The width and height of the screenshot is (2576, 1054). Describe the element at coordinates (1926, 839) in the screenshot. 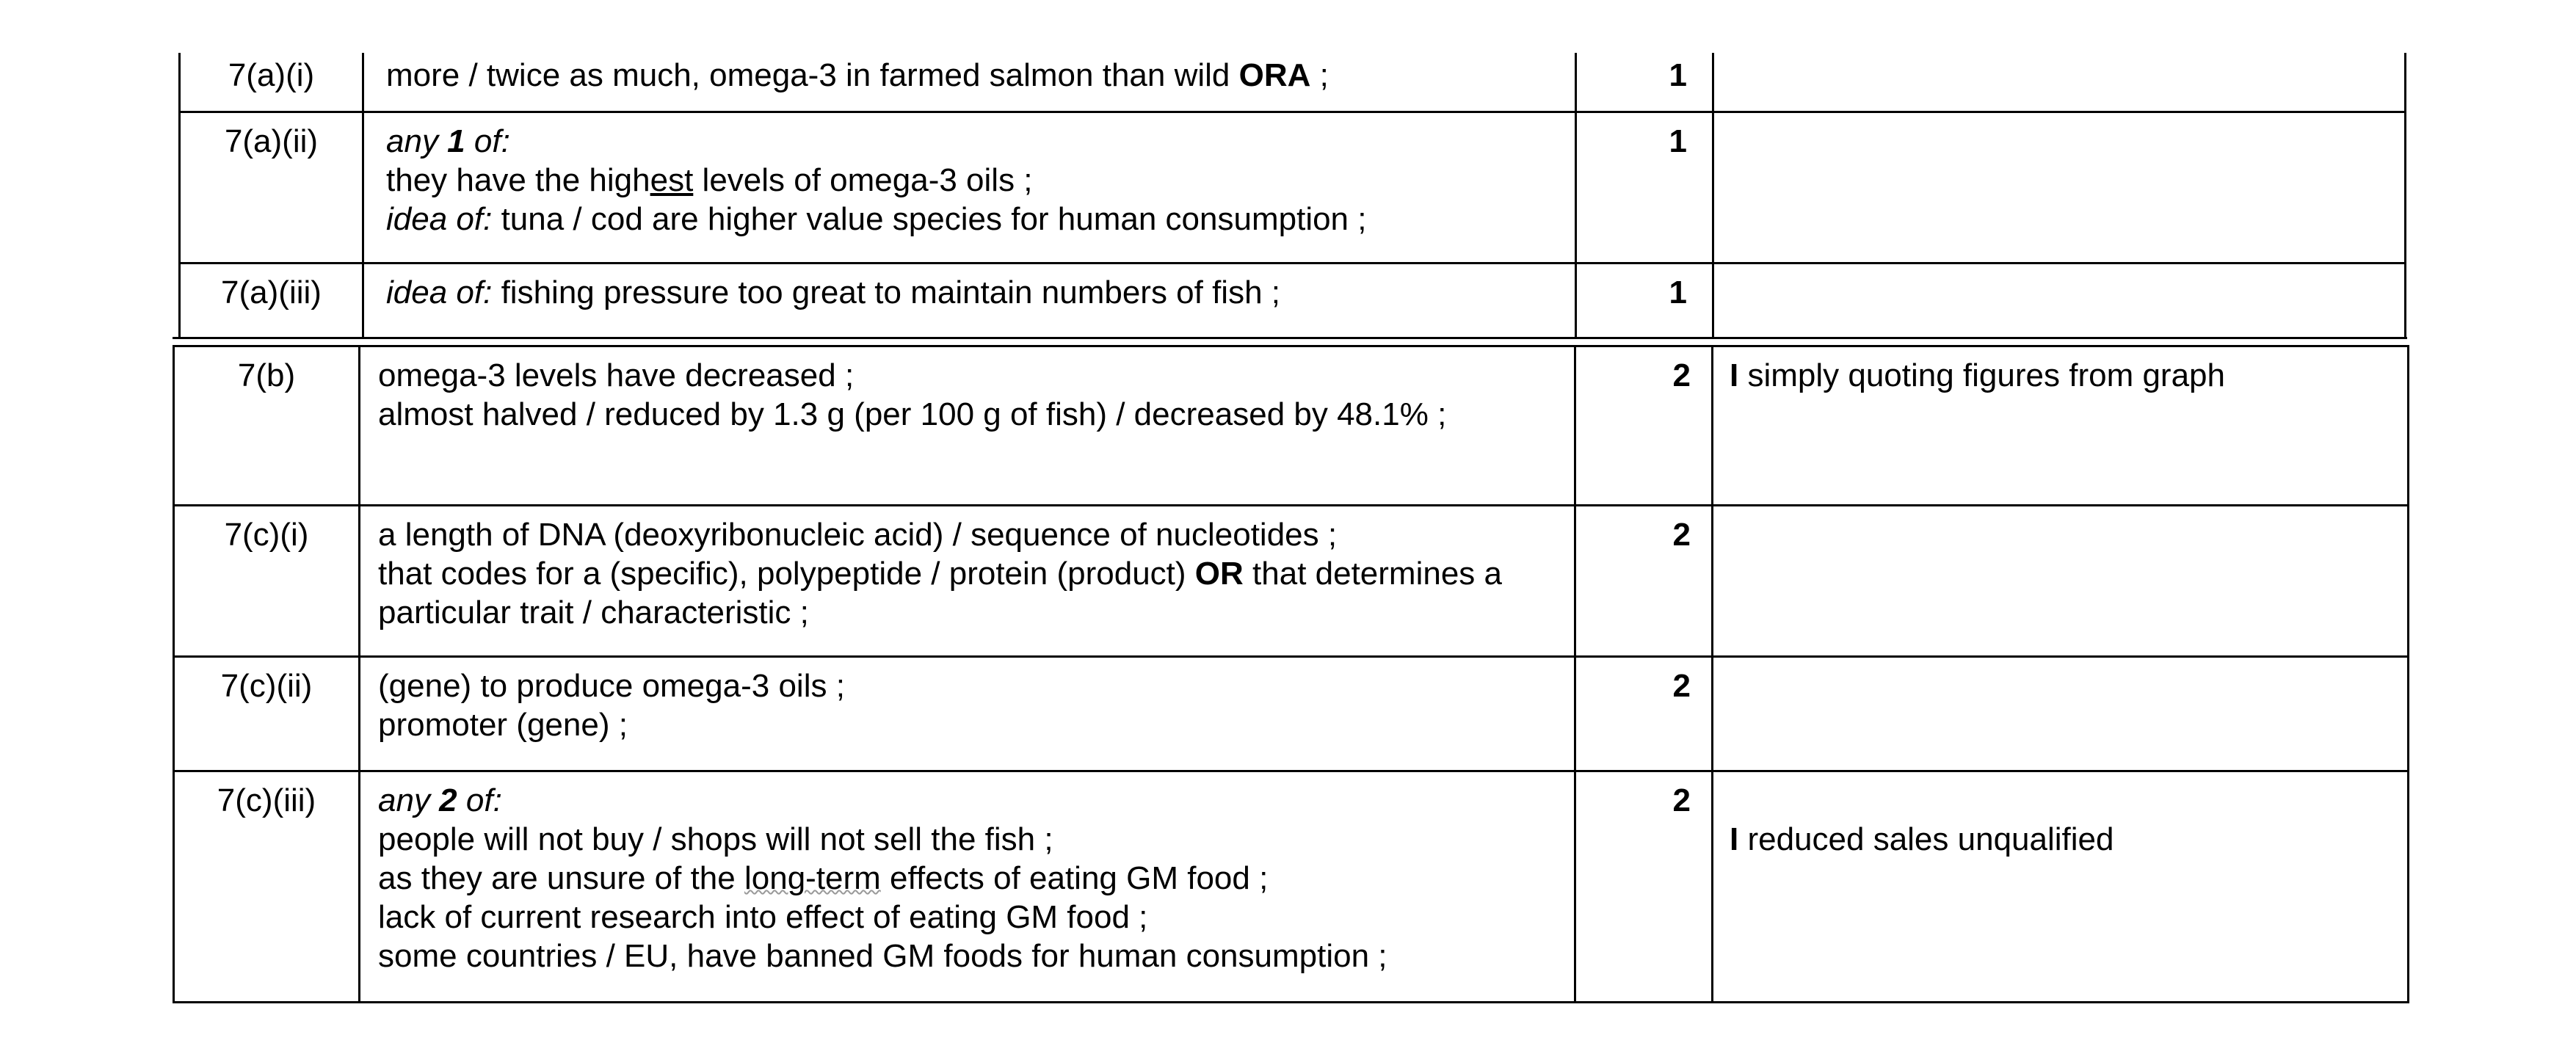

I see `guidance-text: reduced sales unqualified` at that location.